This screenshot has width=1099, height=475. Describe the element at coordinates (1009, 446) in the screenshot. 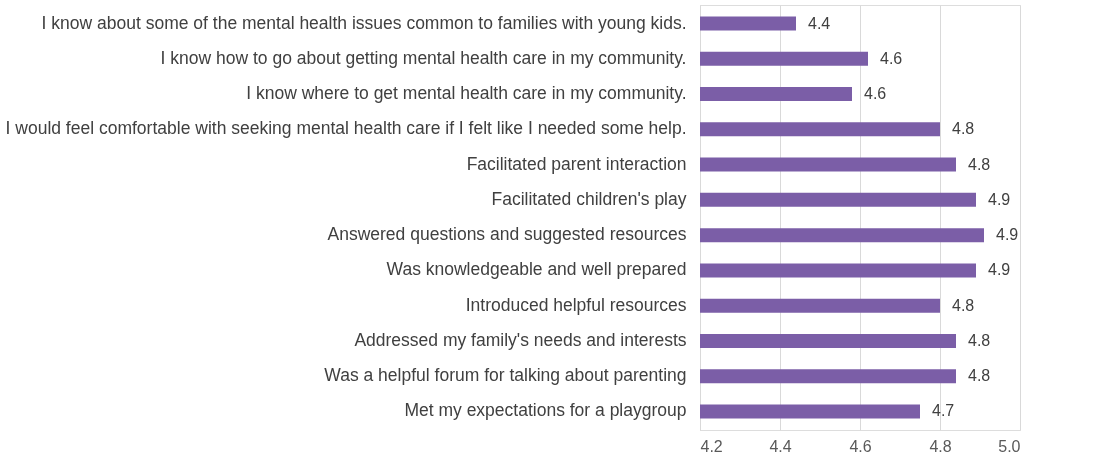

I see `x-tick-label: 5.0` at that location.